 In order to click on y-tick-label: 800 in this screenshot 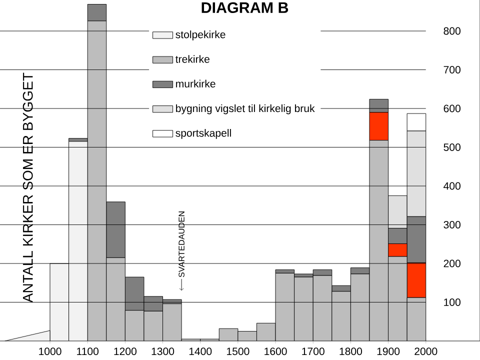, I will do `click(452, 31)`.